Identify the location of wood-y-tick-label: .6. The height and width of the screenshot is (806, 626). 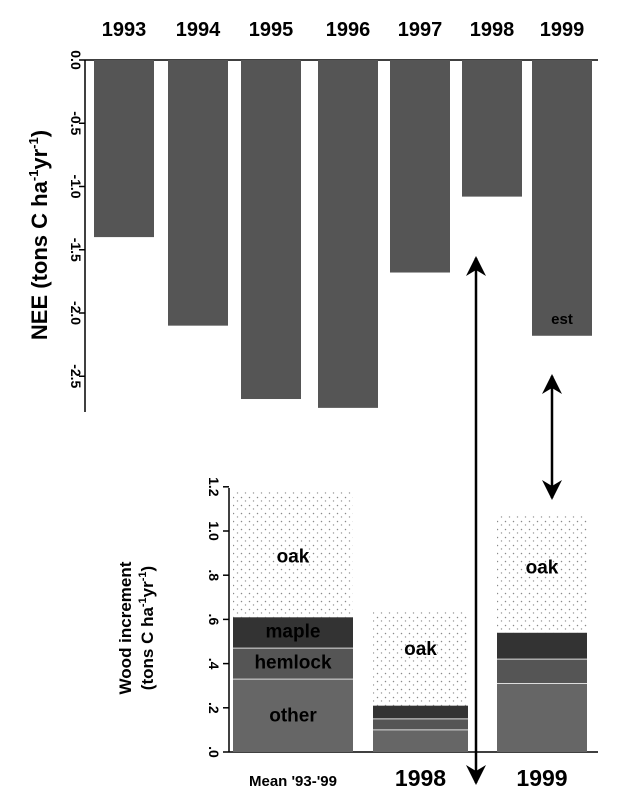
(214, 620).